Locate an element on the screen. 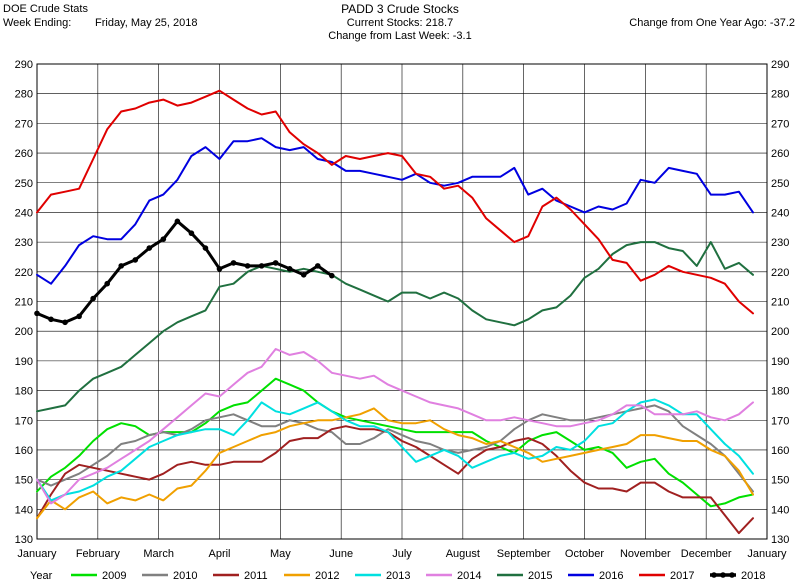 This screenshot has width=800, height=586. y-tick-label-right: 160 is located at coordinates (780, 451).